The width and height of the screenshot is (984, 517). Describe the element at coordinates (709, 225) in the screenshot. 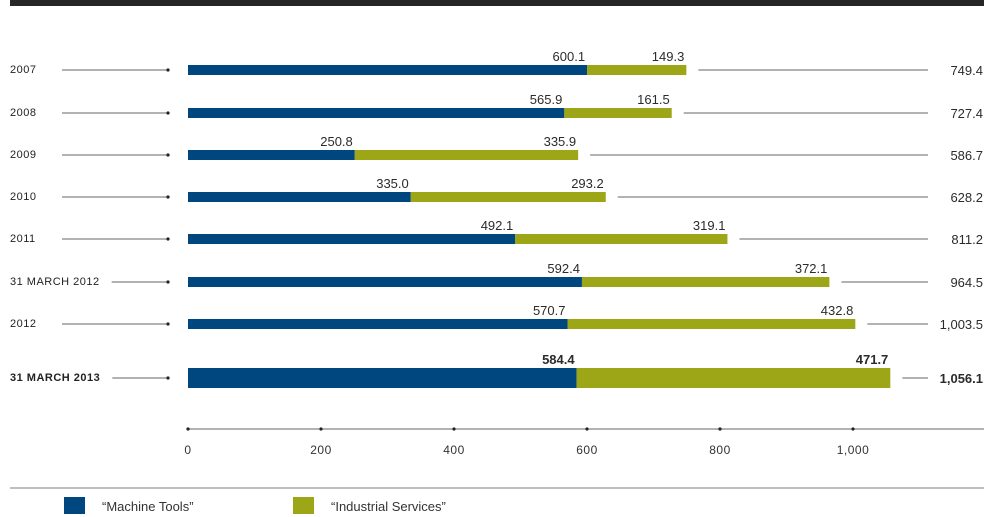

I see `value-label-industrial-services: 319.1` at that location.